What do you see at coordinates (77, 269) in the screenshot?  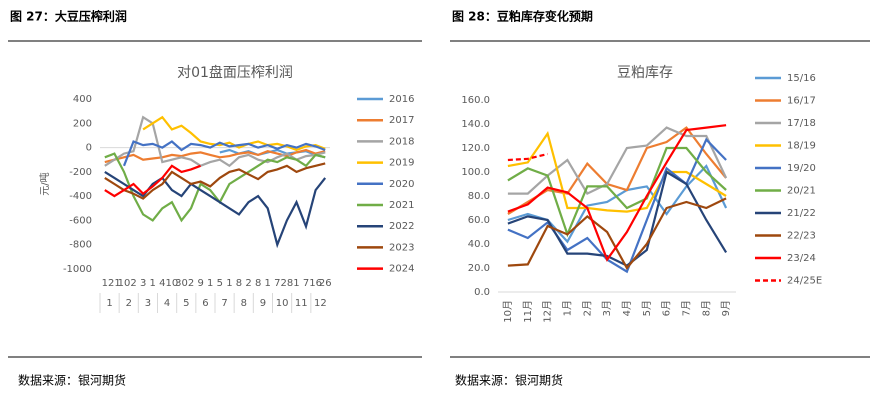 I see `y-tick-label: -1000` at bounding box center [77, 269].